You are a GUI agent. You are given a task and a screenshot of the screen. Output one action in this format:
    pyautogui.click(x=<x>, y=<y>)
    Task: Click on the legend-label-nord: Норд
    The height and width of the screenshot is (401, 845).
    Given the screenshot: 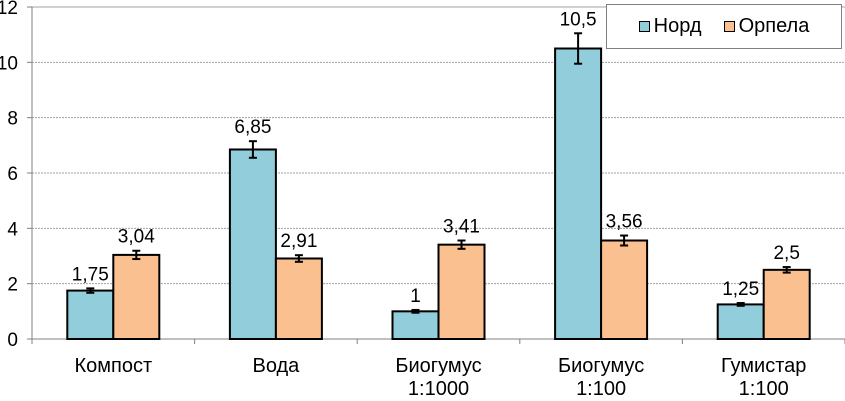 What is the action you would take?
    pyautogui.click(x=677, y=26)
    